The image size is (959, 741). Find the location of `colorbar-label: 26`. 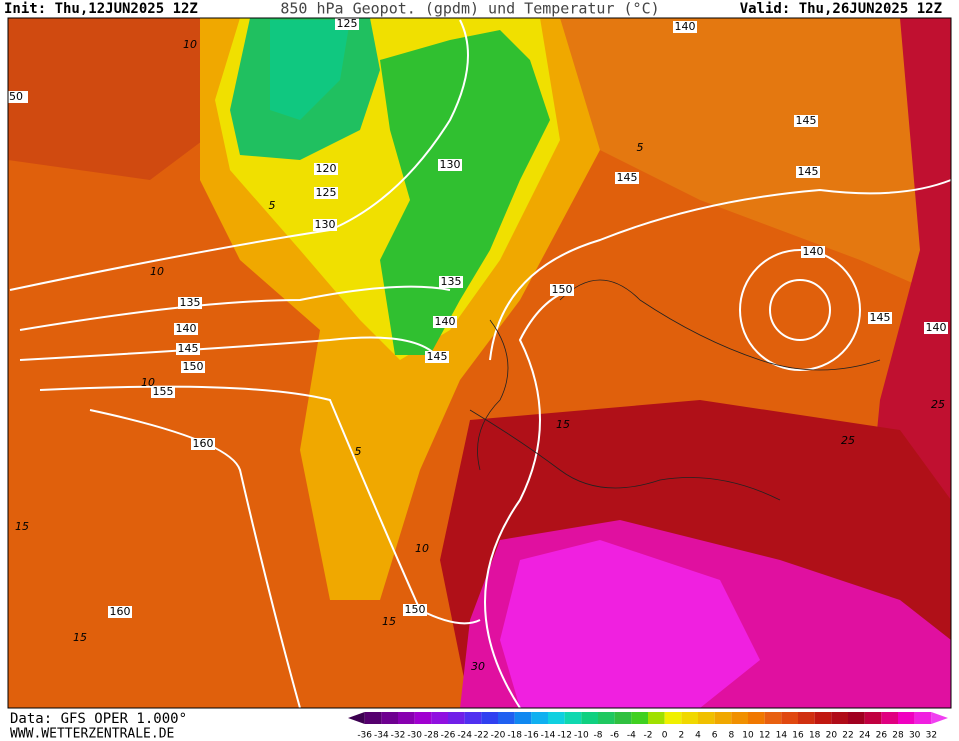

colorbar-label: 26 is located at coordinates (882, 736).